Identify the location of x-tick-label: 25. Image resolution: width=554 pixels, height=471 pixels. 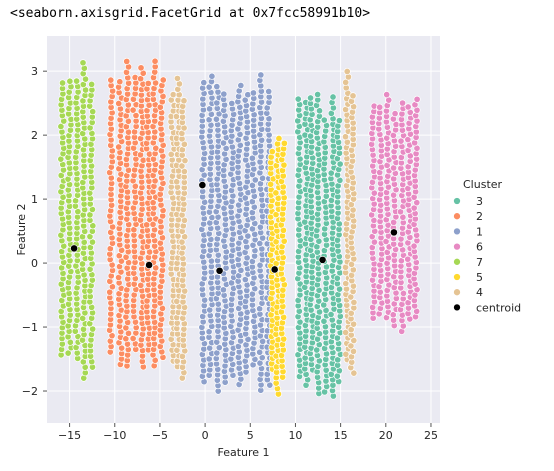
(431, 435).